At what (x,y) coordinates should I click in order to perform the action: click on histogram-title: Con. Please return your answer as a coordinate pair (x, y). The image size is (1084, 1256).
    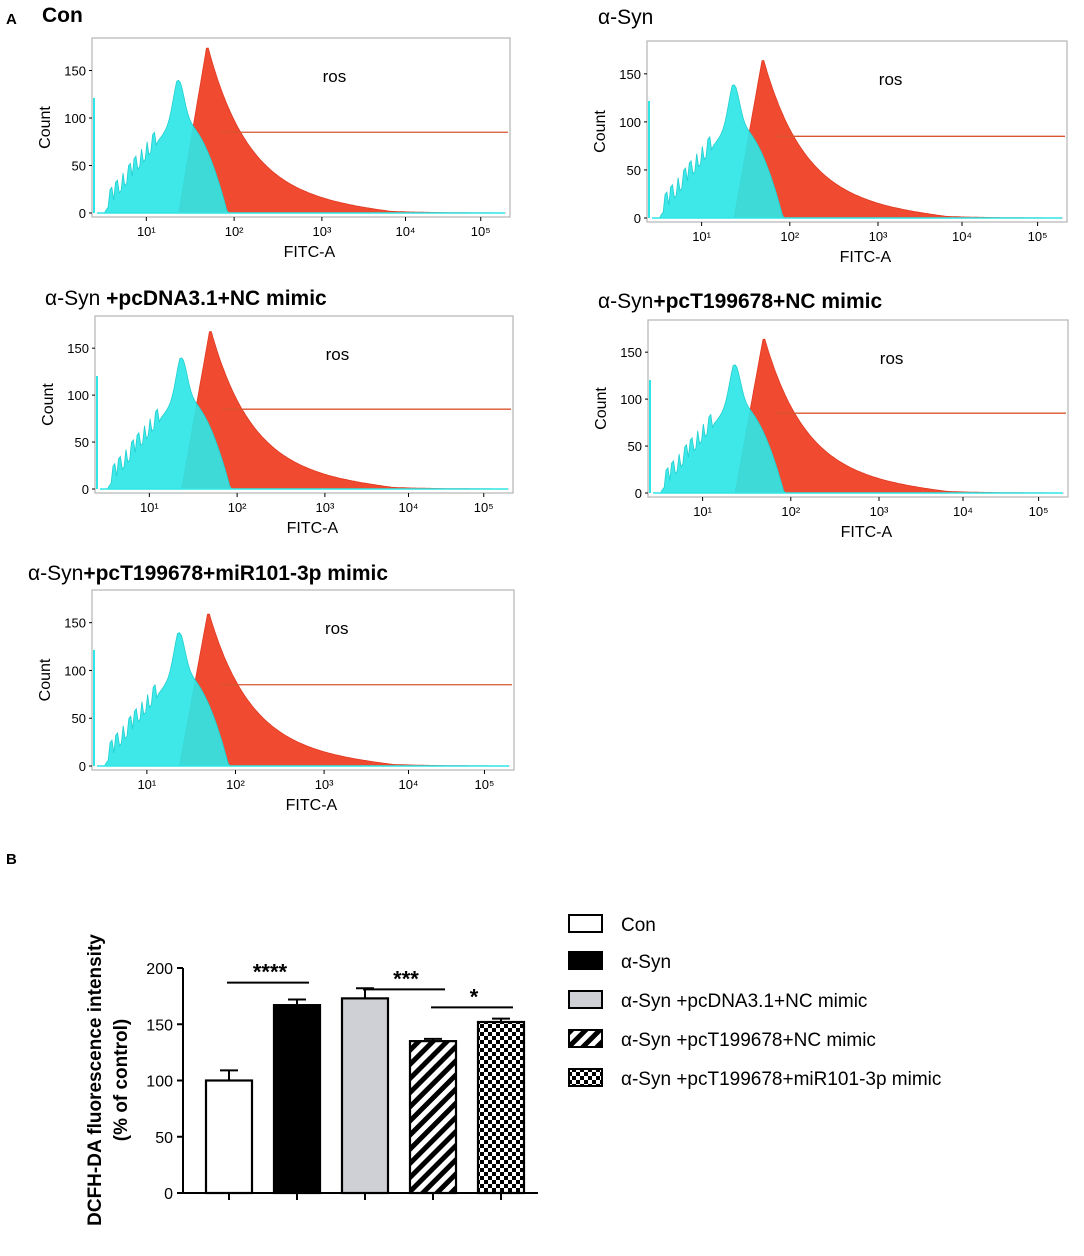
    Looking at the image, I should click on (62, 15).